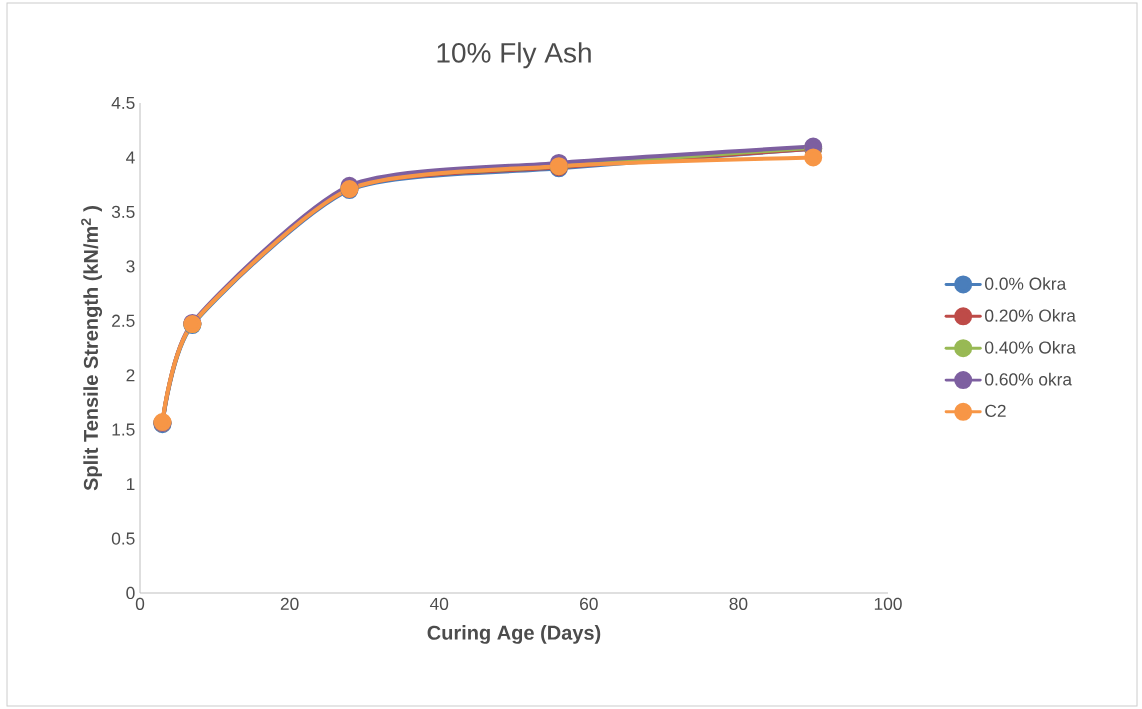  What do you see at coordinates (589, 603) in the screenshot?
I see `x-tick-label: 60` at bounding box center [589, 603].